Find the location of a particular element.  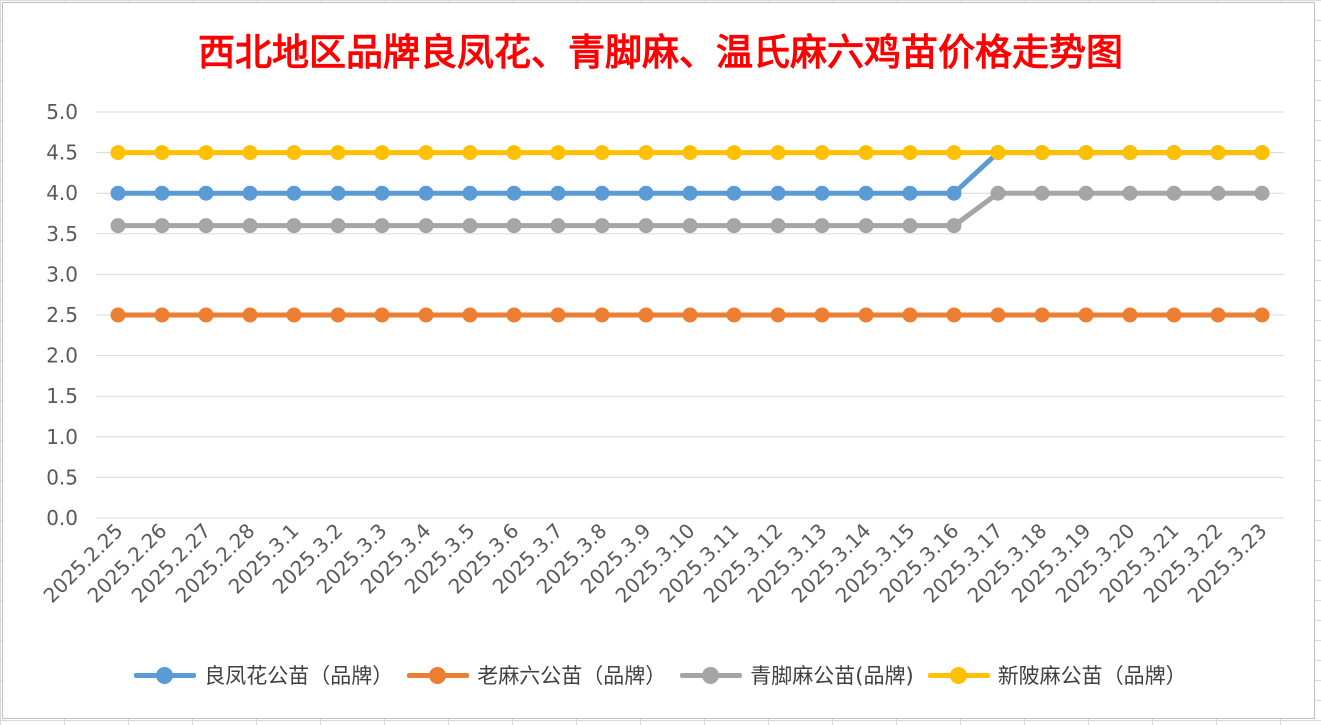

legend-item: 青脚麻公苗(品牌) is located at coordinates (797, 675).